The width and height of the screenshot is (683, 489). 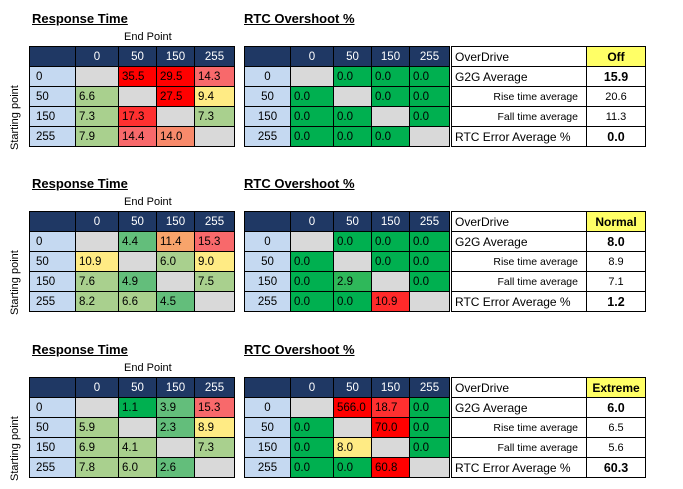 I want to click on summary-row-overdrive: OverDrive Off, so click(x=548, y=56).